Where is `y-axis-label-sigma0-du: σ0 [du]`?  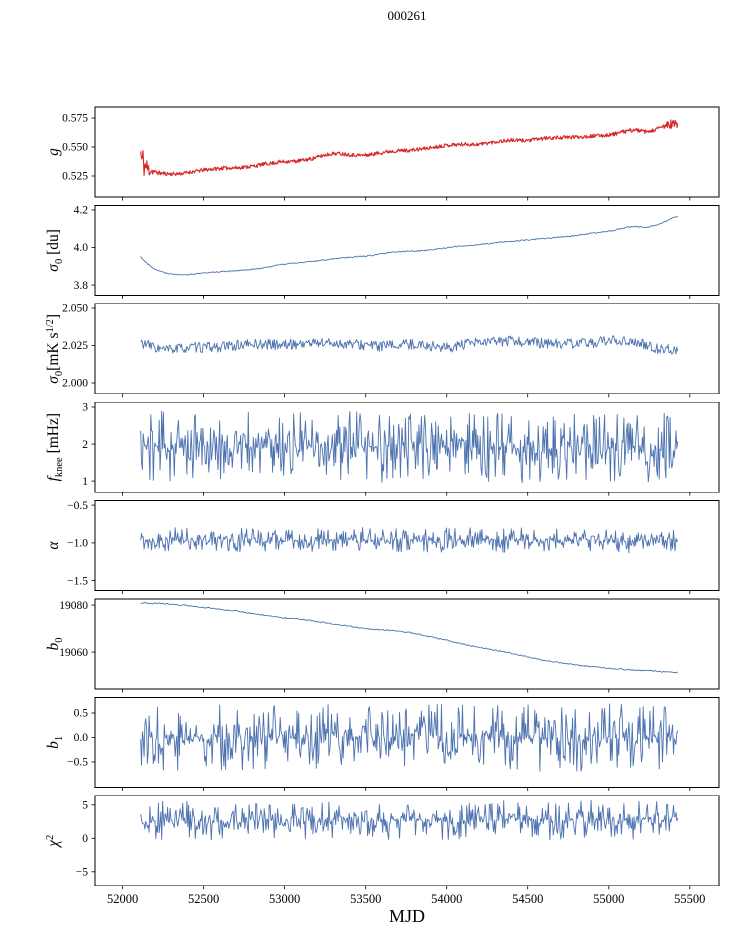
y-axis-label-sigma0-du: σ0 [du] is located at coordinates (55, 250).